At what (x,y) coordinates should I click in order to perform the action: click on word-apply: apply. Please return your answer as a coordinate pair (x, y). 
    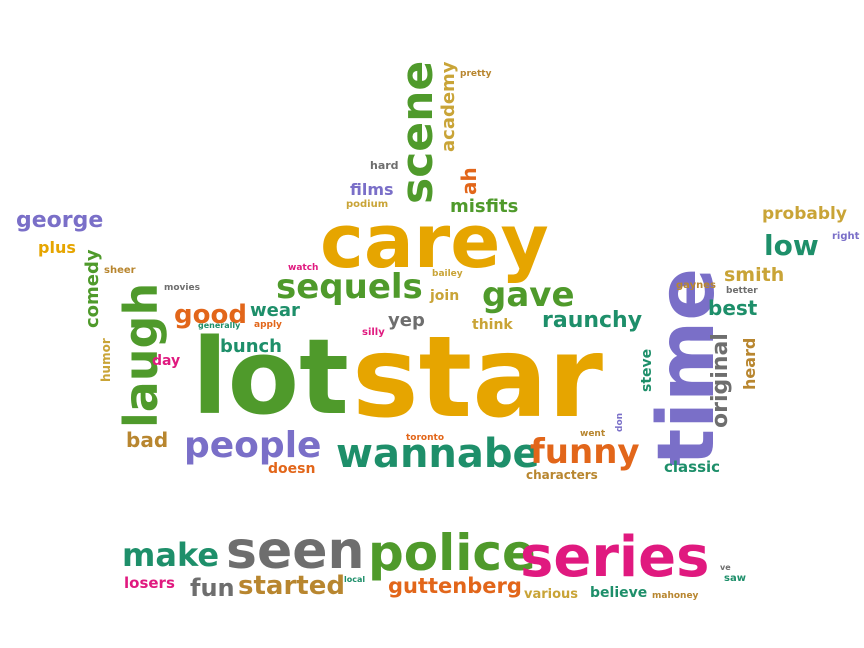
    Looking at the image, I should click on (268, 325).